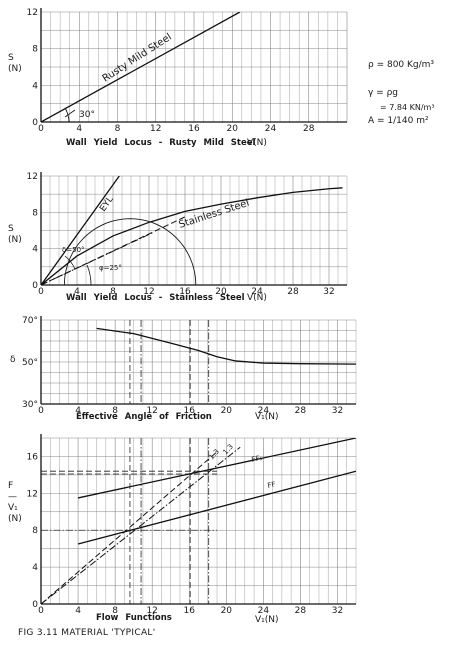 This screenshot has width=474, height=646. Describe the element at coordinates (13, 360) in the screenshot. I see `y-axis-label: δ` at that location.